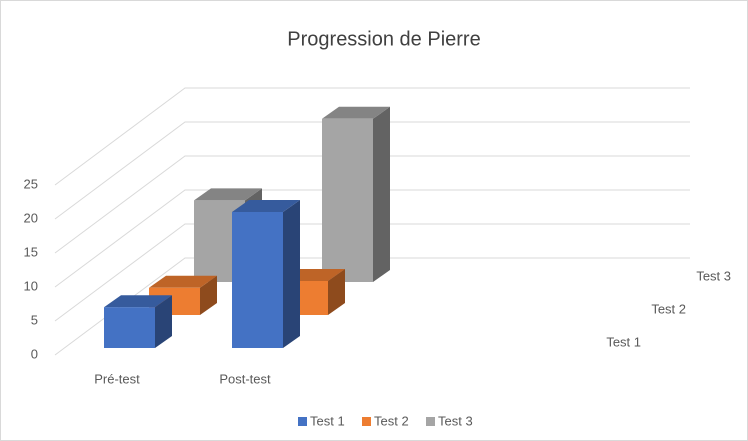 The width and height of the screenshot is (748, 441). I want to click on y-tick-label: 0, so click(34, 353).